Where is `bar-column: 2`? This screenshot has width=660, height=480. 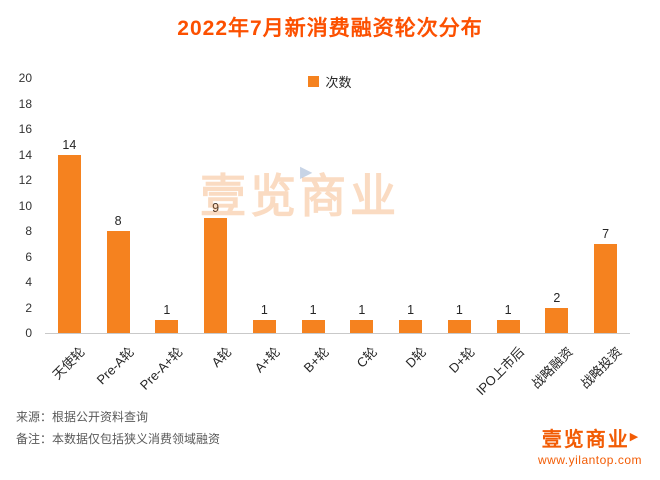
bar-column: 2 is located at coordinates (557, 205).